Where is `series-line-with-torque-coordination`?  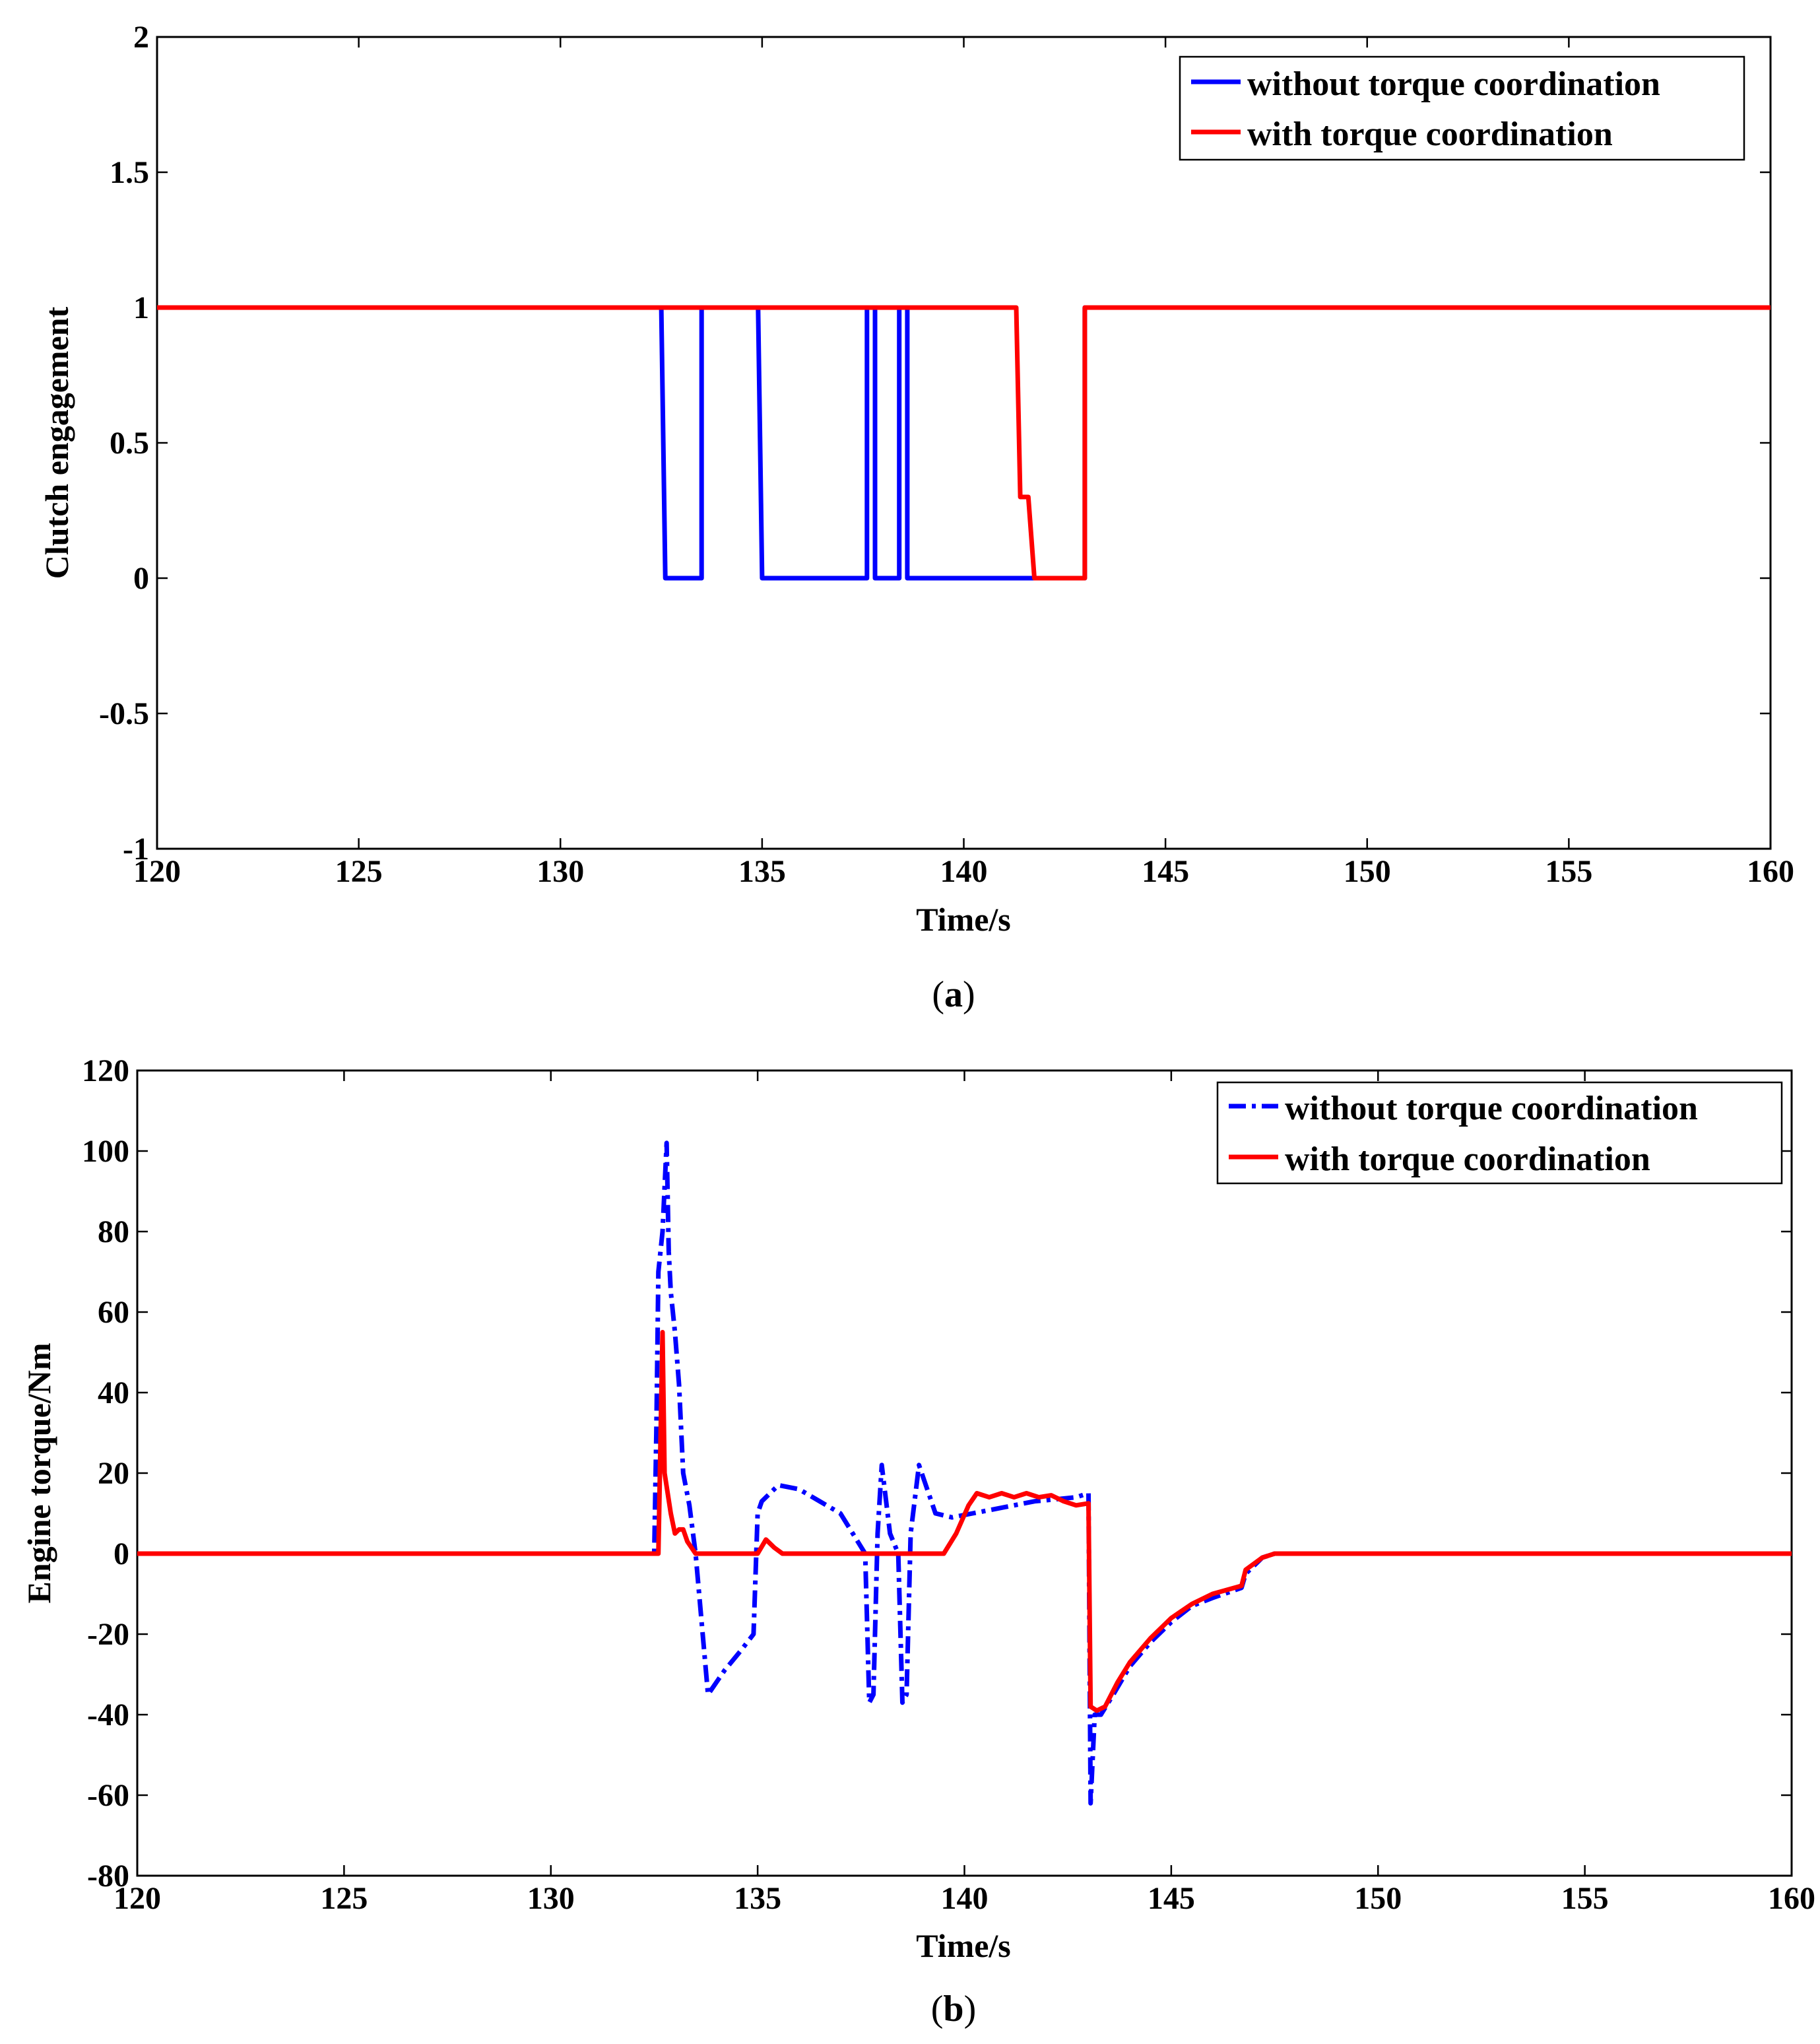 series-line-with-torque-coordination is located at coordinates (964, 443).